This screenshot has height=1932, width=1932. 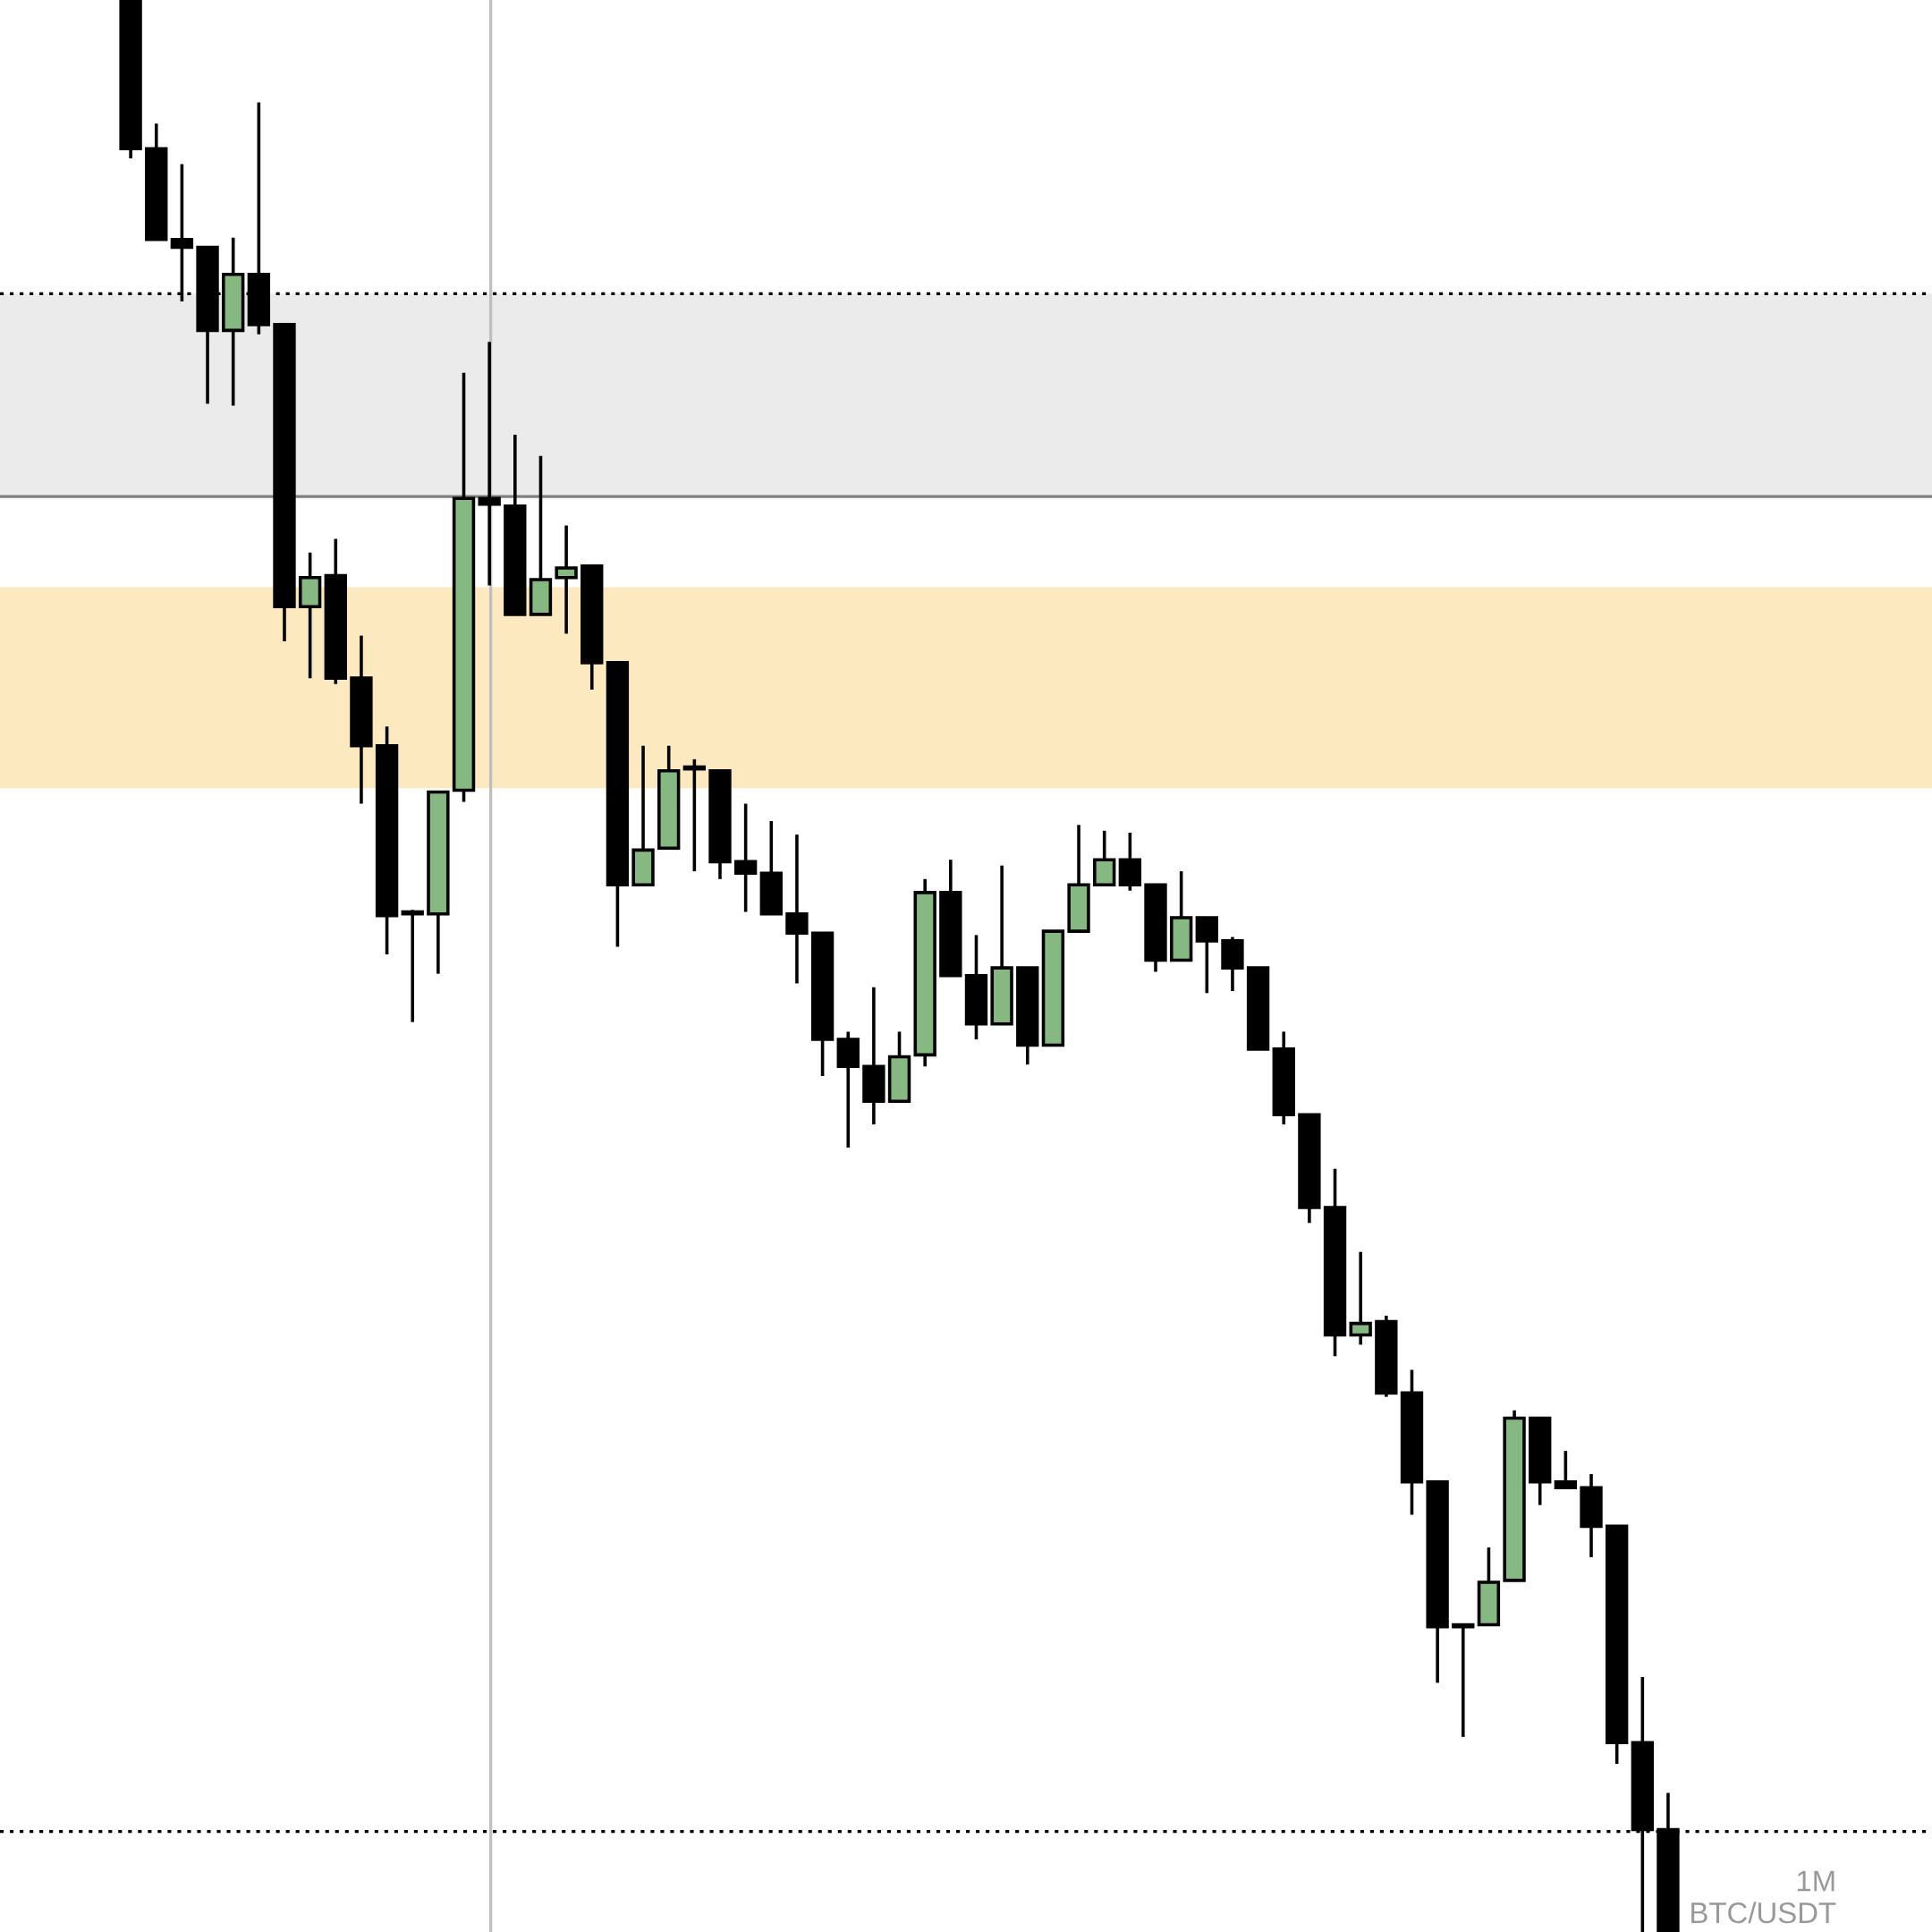 What do you see at coordinates (1816, 1881) in the screenshot?
I see `text: 1M` at bounding box center [1816, 1881].